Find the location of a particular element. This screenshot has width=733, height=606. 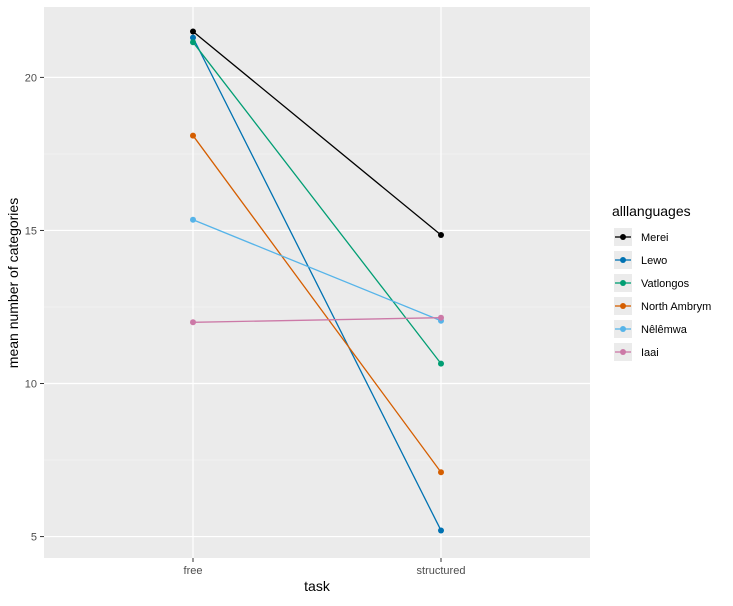

legend-label: Merei is located at coordinates (655, 238).